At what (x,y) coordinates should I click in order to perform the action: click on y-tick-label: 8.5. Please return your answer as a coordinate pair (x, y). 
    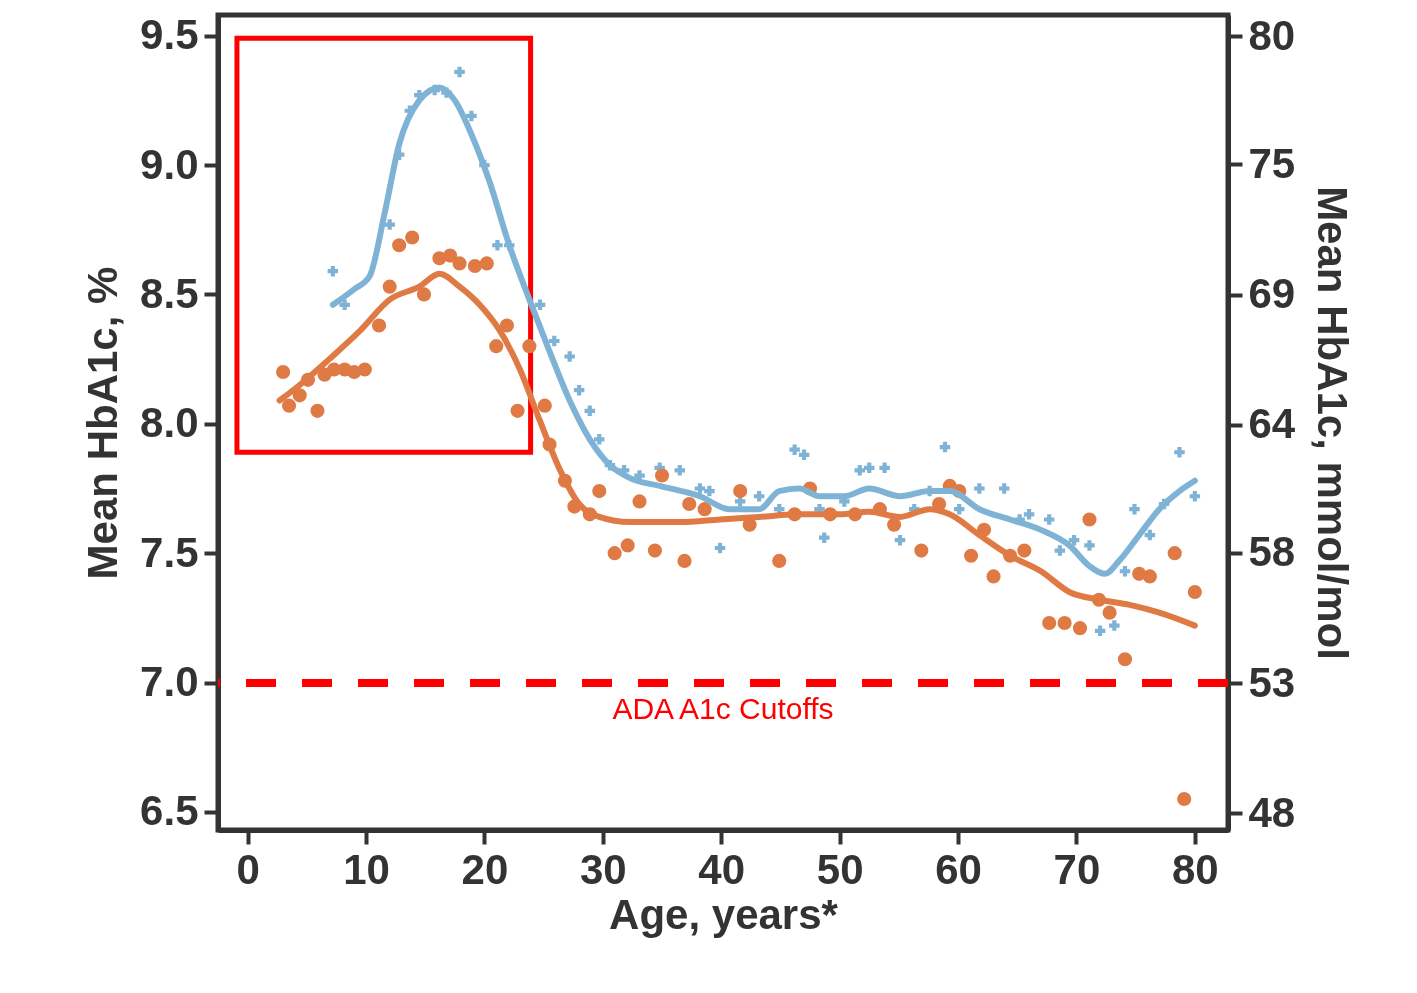
    Looking at the image, I should click on (169, 293).